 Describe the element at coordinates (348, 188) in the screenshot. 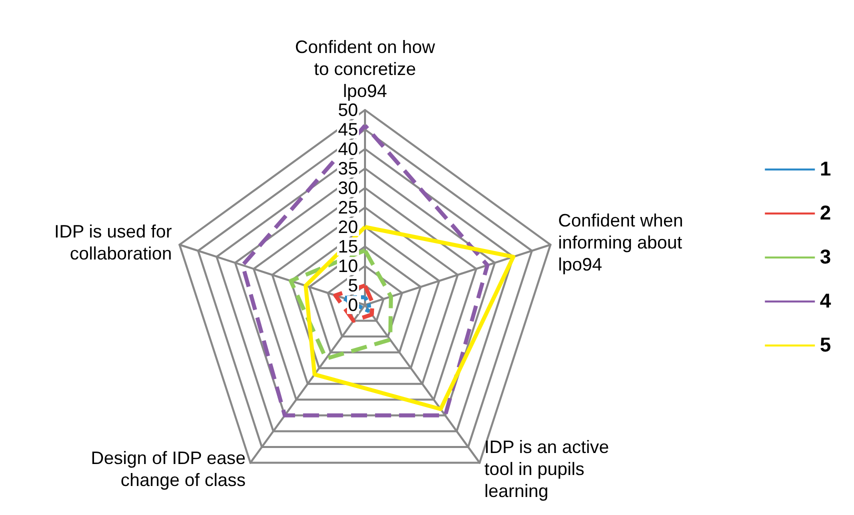

I see `y-tick-label: 30` at that location.